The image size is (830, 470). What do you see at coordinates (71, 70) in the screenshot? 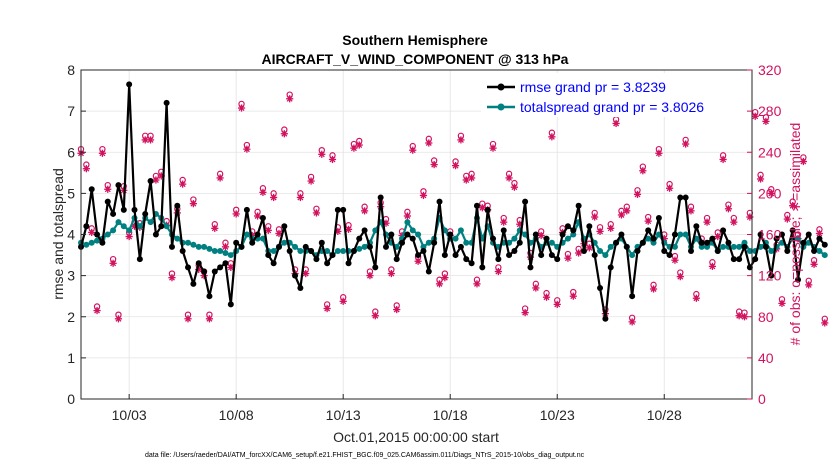
I see `y-tick-label-left: 8` at bounding box center [71, 70].